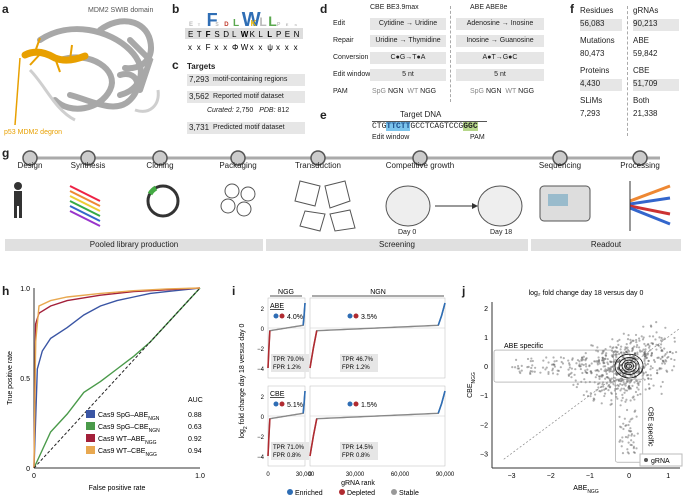 The image size is (685, 496). Describe the element at coordinates (6, 291) in the screenshot. I see `panel-label-h: h` at that location.